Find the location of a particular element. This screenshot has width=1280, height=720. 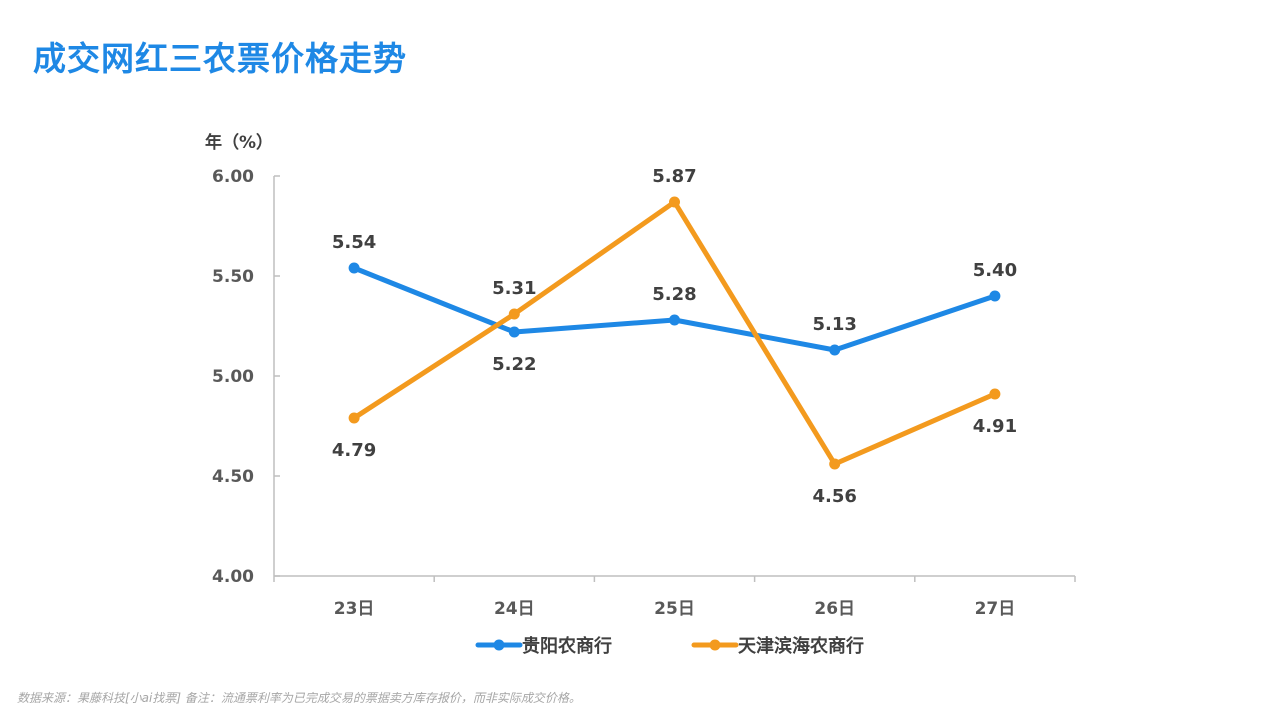

legend-item-0: 贵阳农商行 is located at coordinates (543, 646).